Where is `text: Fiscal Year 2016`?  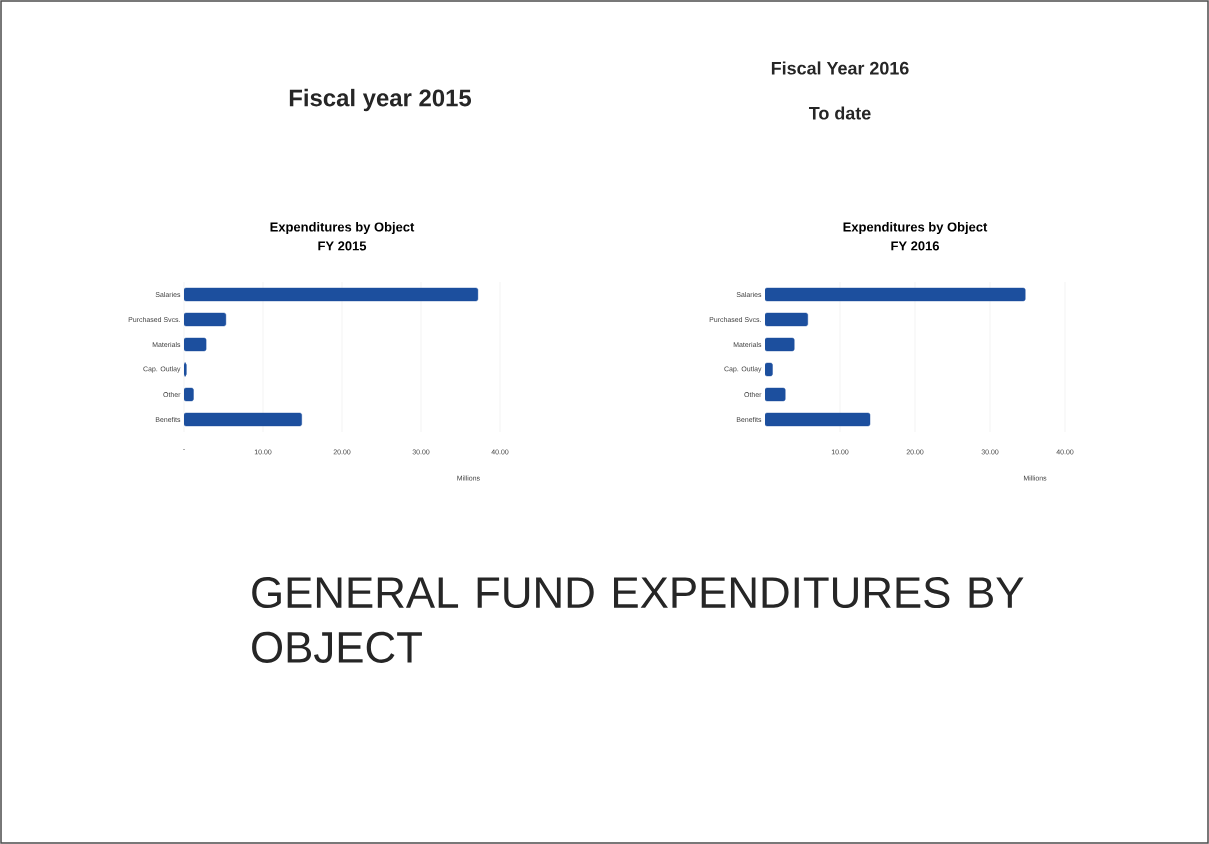
text: Fiscal Year 2016 is located at coordinates (840, 68).